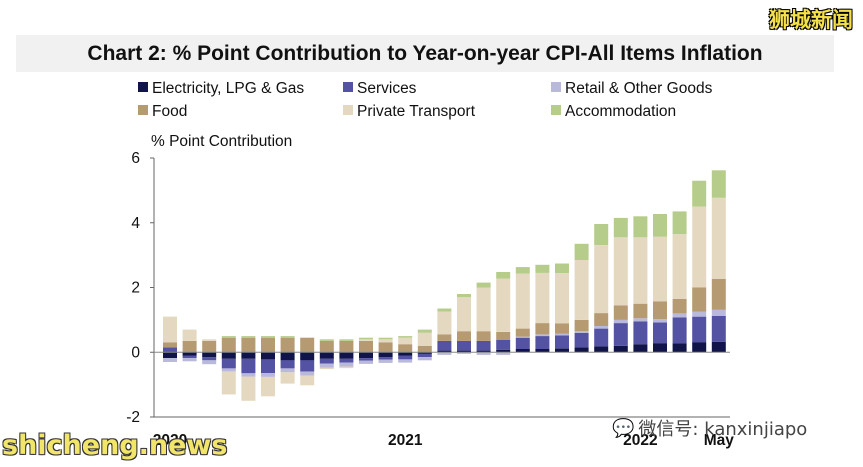 The height and width of the screenshot is (467, 863). What do you see at coordinates (143, 87) in the screenshot?
I see `legend-swatch-electricity` at bounding box center [143, 87].